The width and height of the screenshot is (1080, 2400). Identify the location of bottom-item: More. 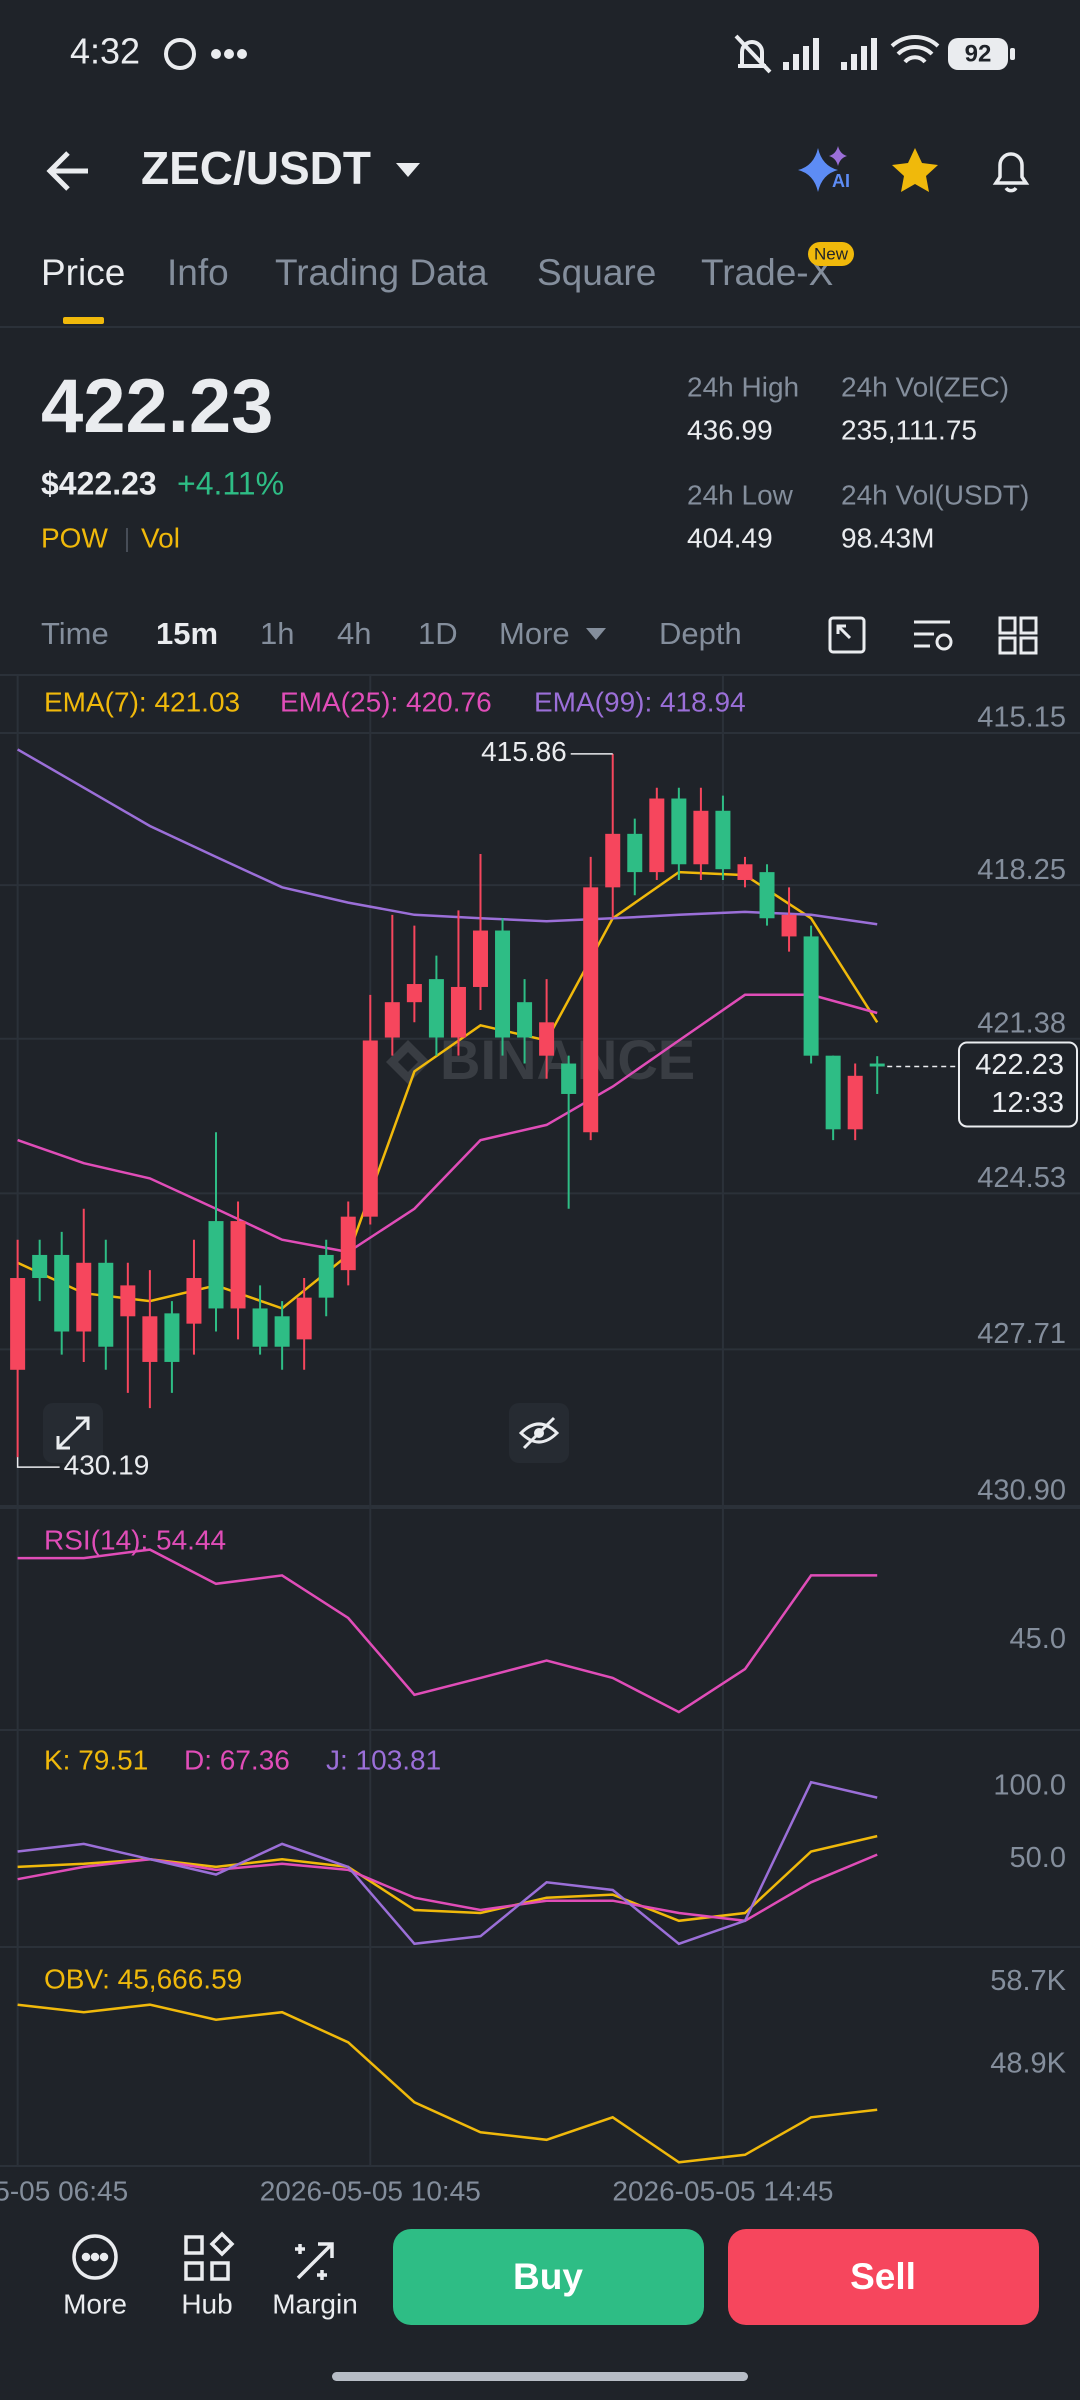
(95, 2303).